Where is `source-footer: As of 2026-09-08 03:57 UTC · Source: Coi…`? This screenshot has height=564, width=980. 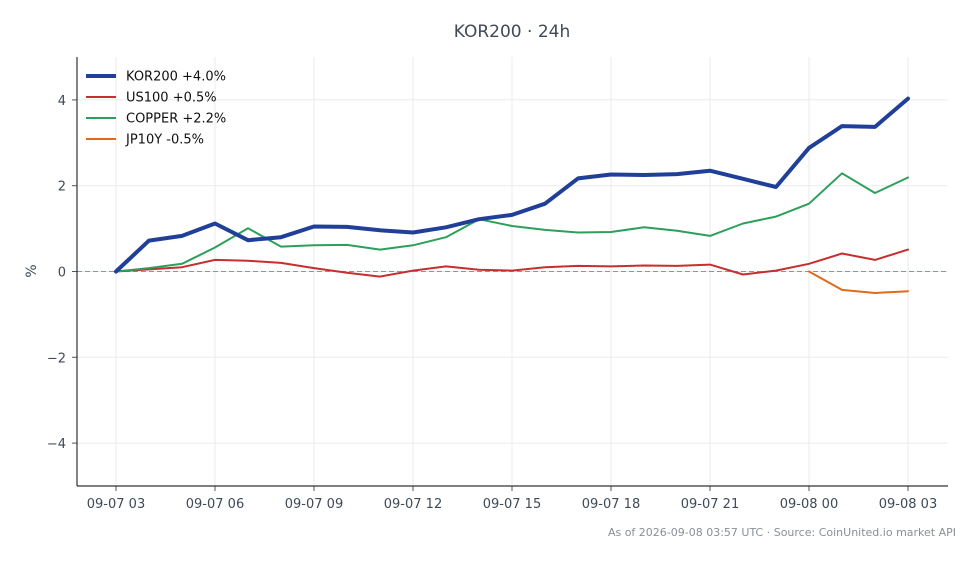 source-footer: As of 2026-09-08 03:57 UTC · Source: Coi… is located at coordinates (781, 532).